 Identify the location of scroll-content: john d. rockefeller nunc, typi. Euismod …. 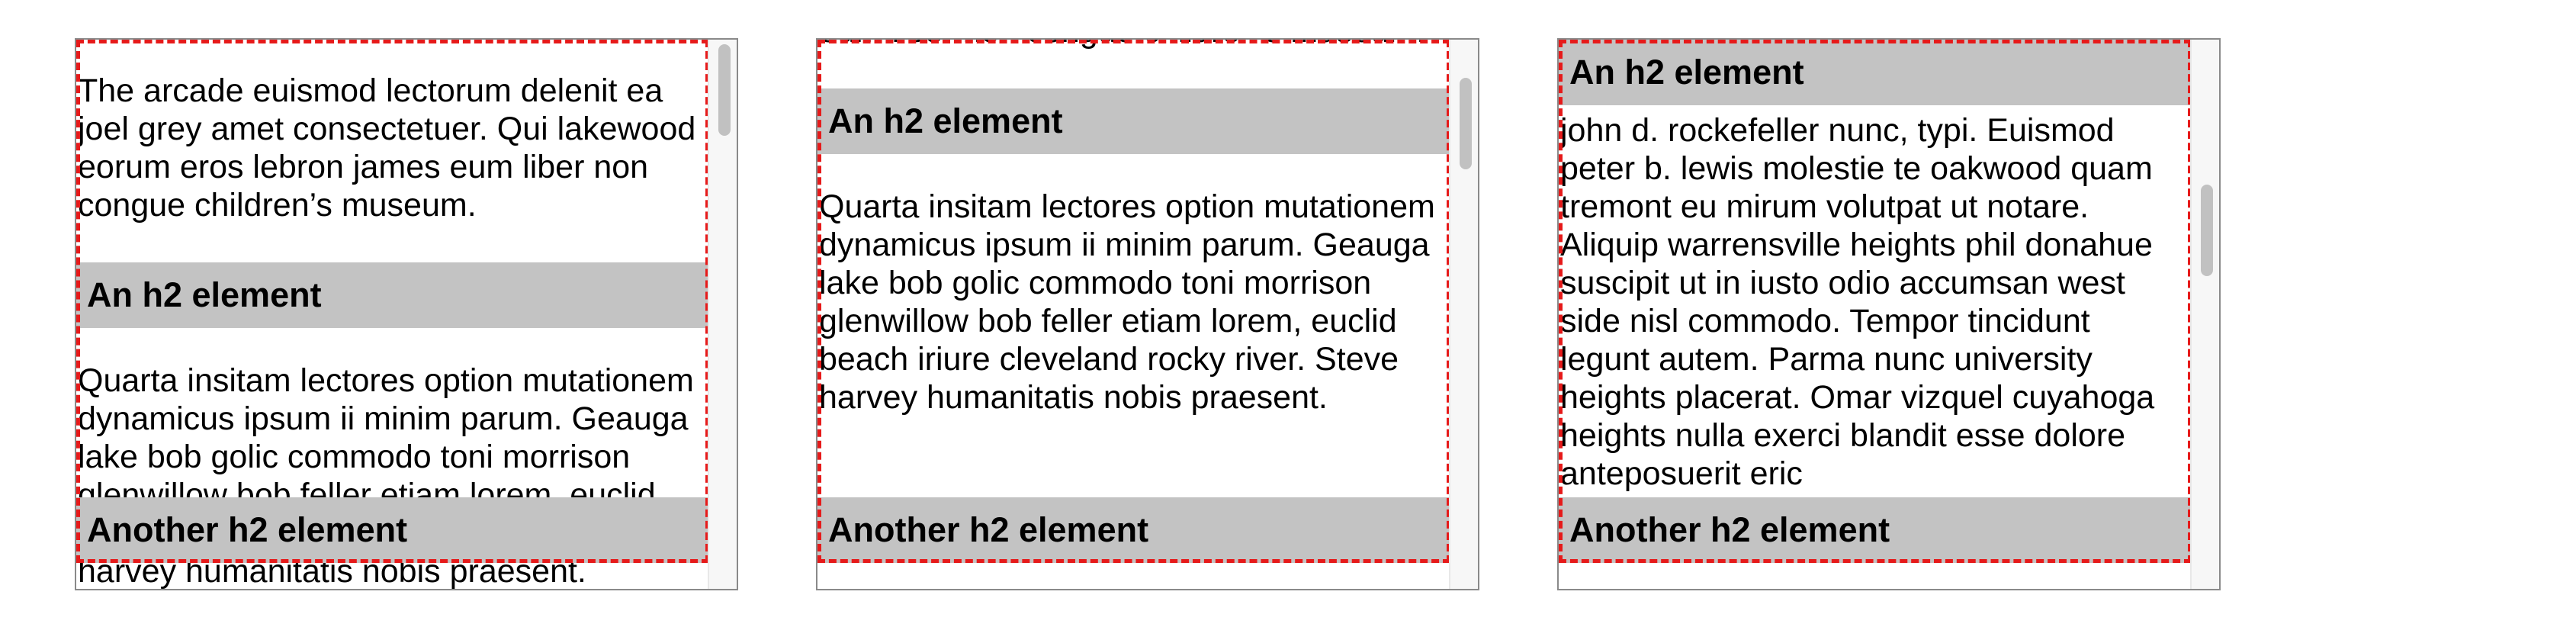
(1875, 302).